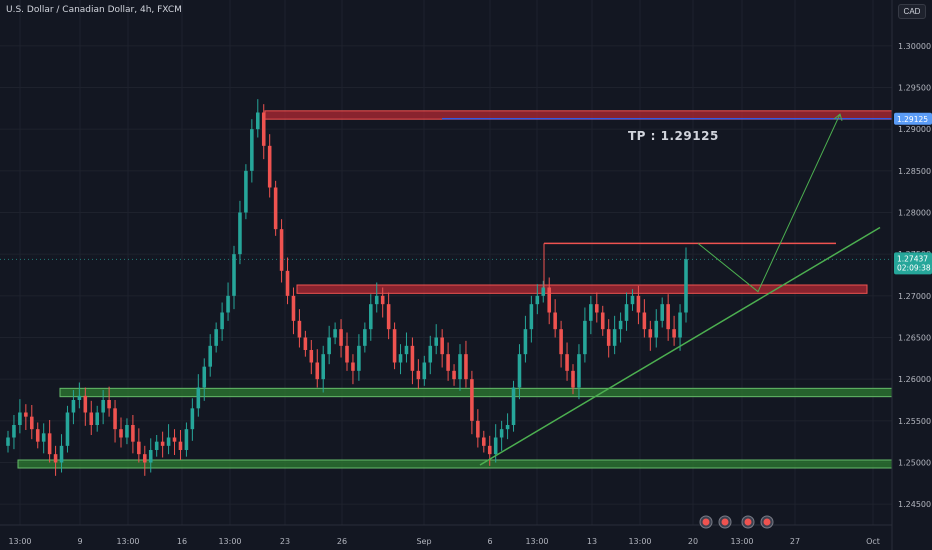 Image resolution: width=932 pixels, height=550 pixels. Describe the element at coordinates (838, 117) in the screenshot. I see `projection-arrowhead` at that location.